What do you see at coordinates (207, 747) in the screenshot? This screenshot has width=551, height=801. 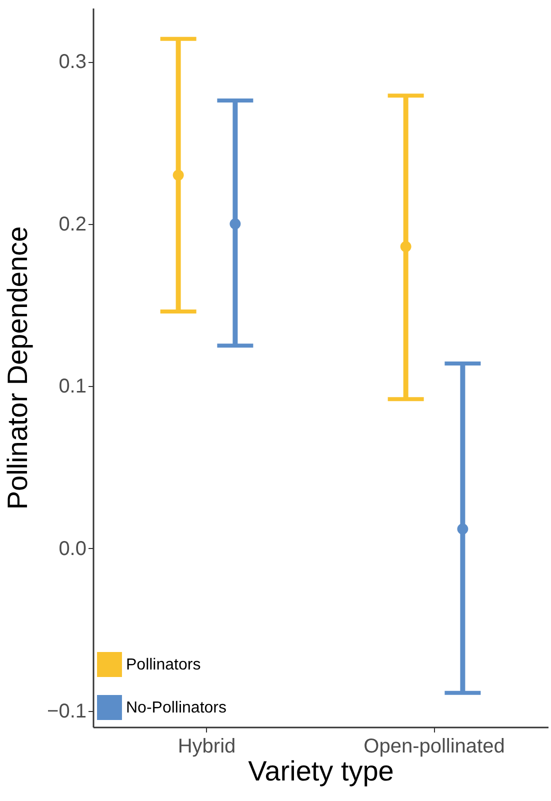 I see `x-tick-label: Hybrid` at bounding box center [207, 747].